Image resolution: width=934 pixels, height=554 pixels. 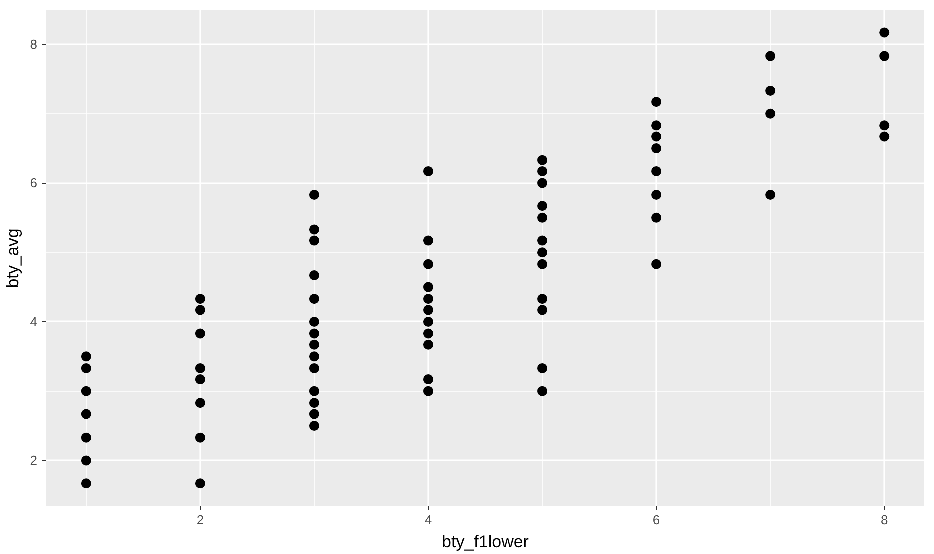 What do you see at coordinates (656, 520) in the screenshot?
I see `x-tick-label: 6` at bounding box center [656, 520].